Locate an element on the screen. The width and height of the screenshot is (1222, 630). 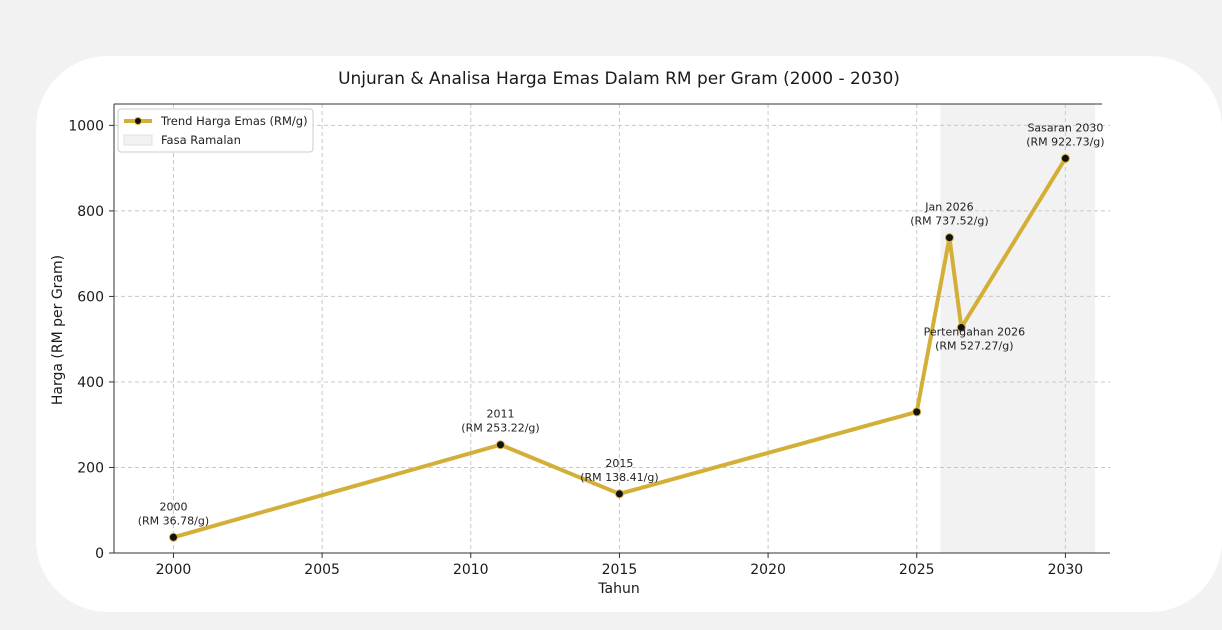
legend-marker is located at coordinates (138, 121).